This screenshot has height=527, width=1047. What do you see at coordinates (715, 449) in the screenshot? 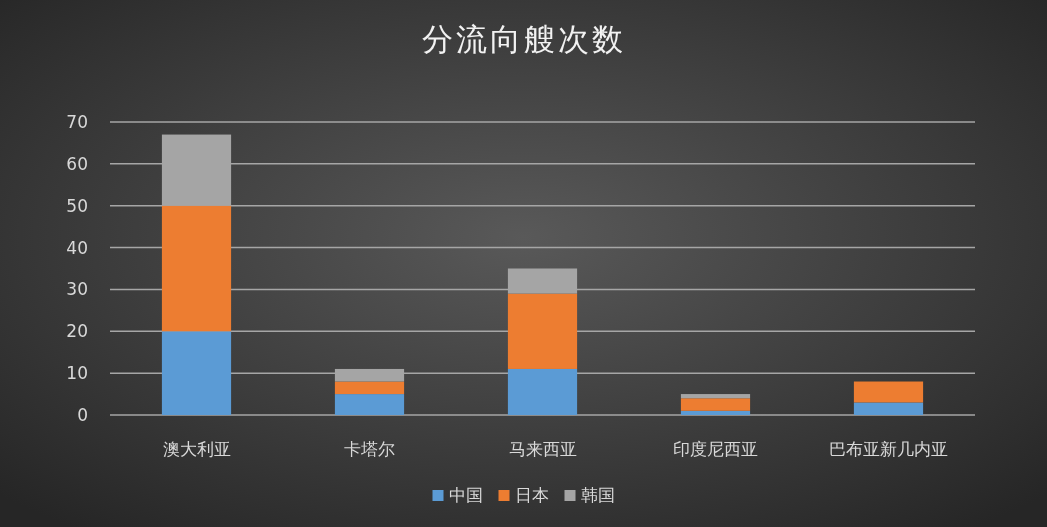
I see `x-tick-label: 印度尼西亚` at bounding box center [715, 449].